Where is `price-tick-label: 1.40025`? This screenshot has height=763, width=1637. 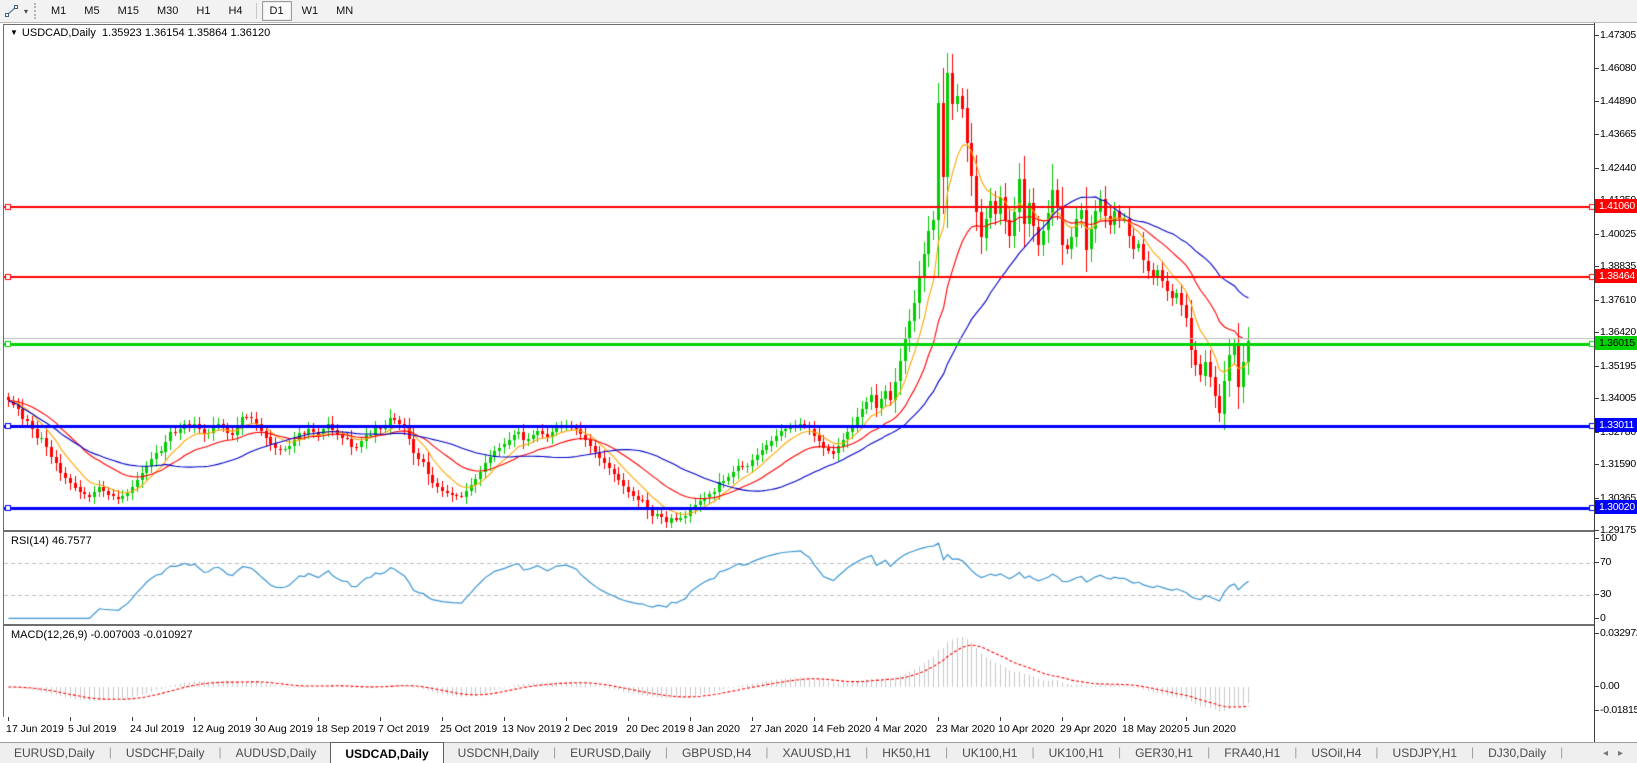 price-tick-label: 1.40025 is located at coordinates (1618, 234).